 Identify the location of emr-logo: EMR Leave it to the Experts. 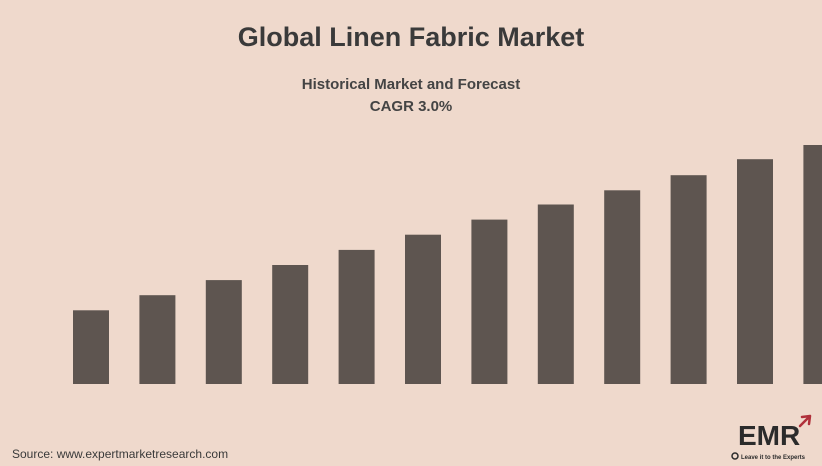
(771, 437).